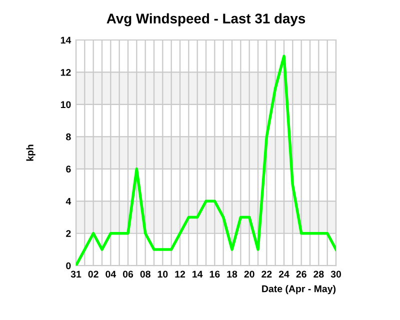 The height and width of the screenshot is (320, 400). What do you see at coordinates (68, 233) in the screenshot?
I see `y-tick-label: 2` at bounding box center [68, 233].